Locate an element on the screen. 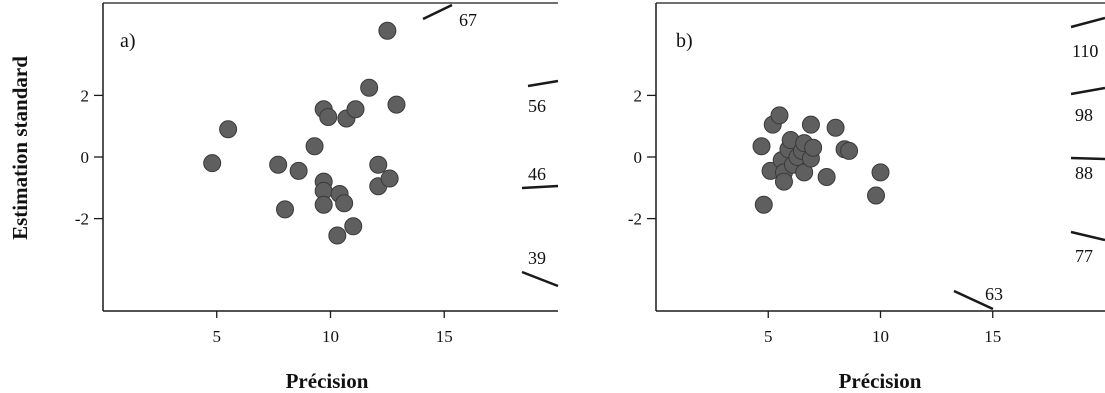 Image resolution: width=1105 pixels, height=393 pixels. panel-b-label: b) is located at coordinates (684, 41).